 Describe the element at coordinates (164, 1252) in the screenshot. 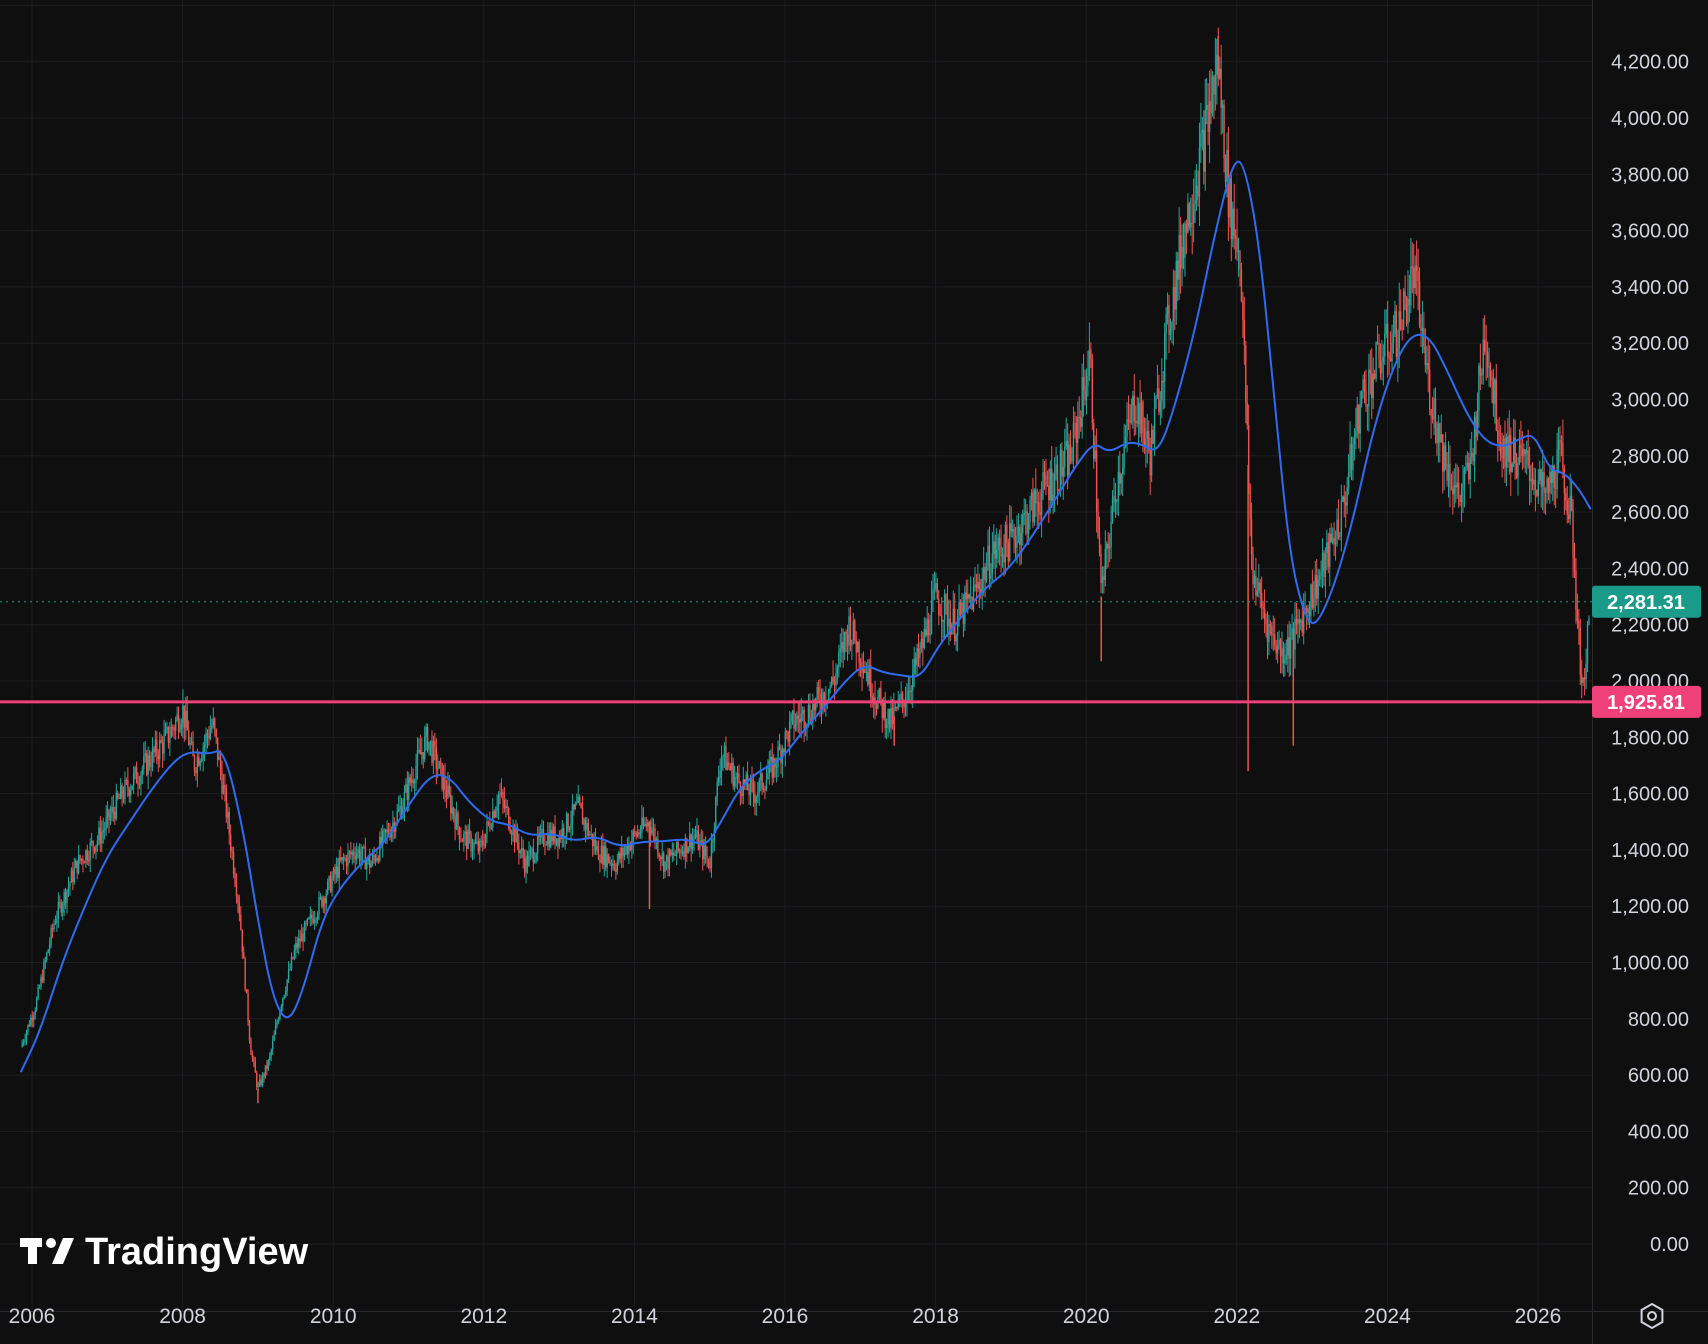

I see `tradingview-logo: TradingView` at that location.